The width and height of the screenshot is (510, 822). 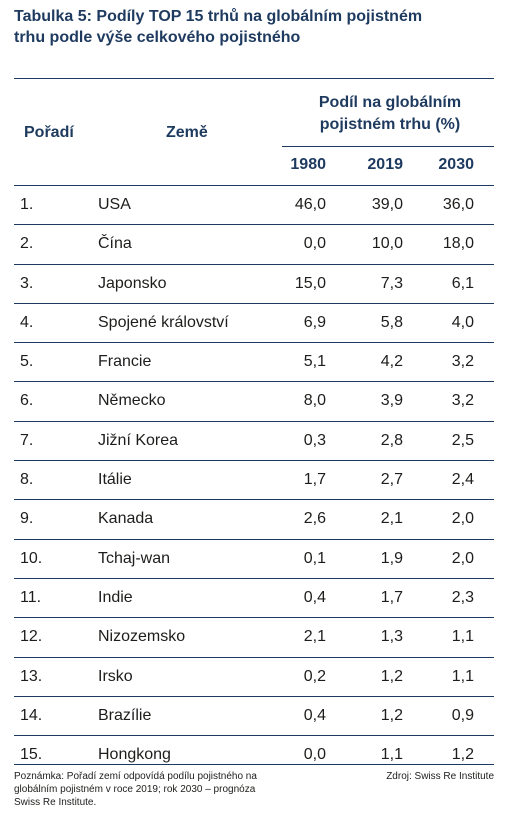 What do you see at coordinates (27, 440) in the screenshot?
I see `cell-rank: 7.` at bounding box center [27, 440].